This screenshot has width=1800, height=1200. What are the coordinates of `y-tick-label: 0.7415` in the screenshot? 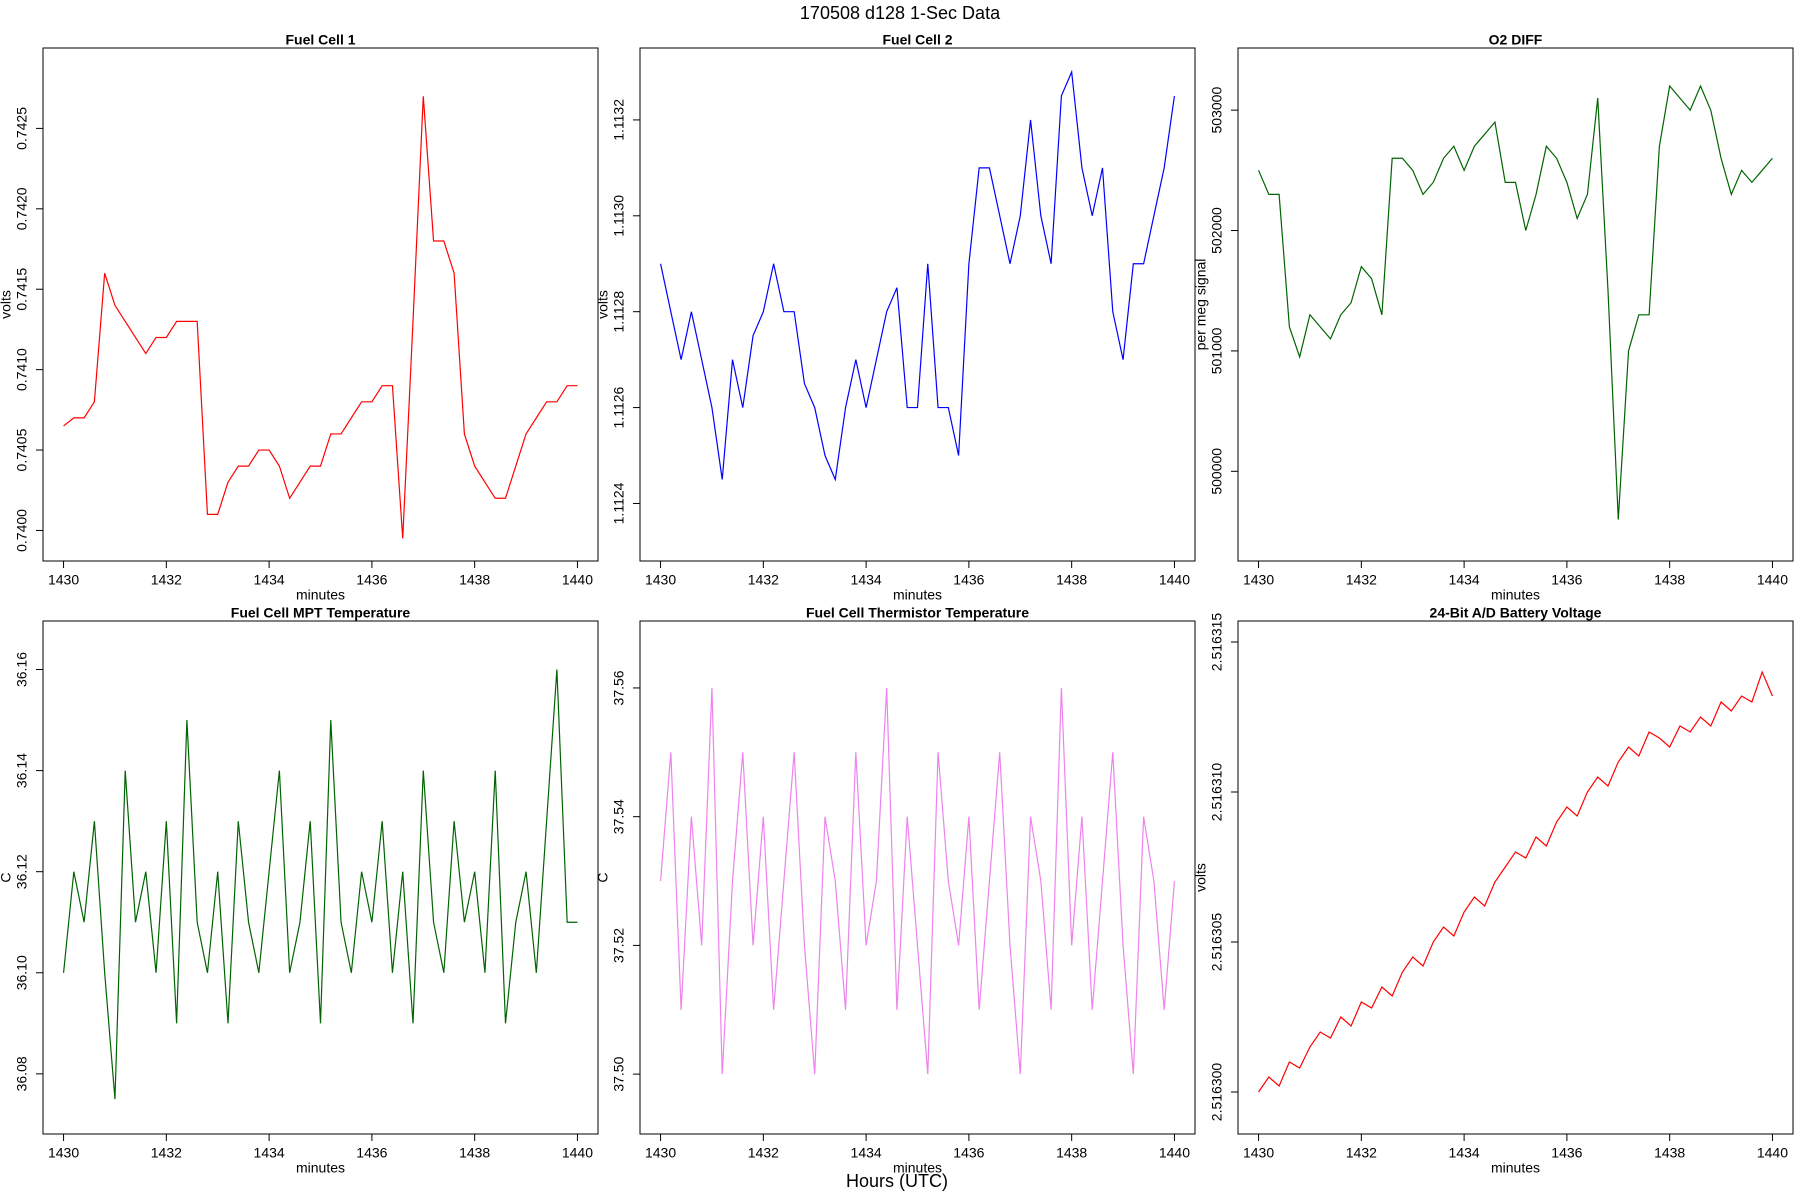 It's located at (22, 289).